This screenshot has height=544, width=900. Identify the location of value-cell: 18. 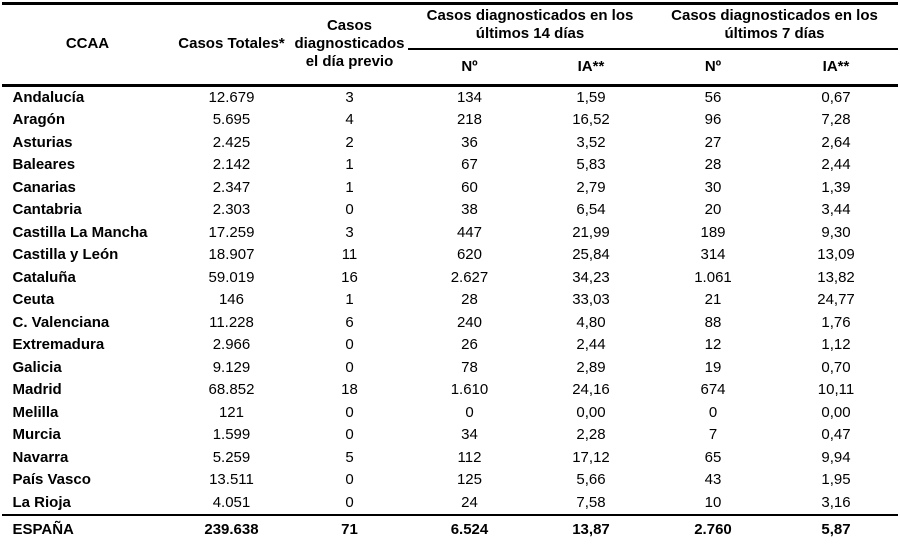
(349, 389).